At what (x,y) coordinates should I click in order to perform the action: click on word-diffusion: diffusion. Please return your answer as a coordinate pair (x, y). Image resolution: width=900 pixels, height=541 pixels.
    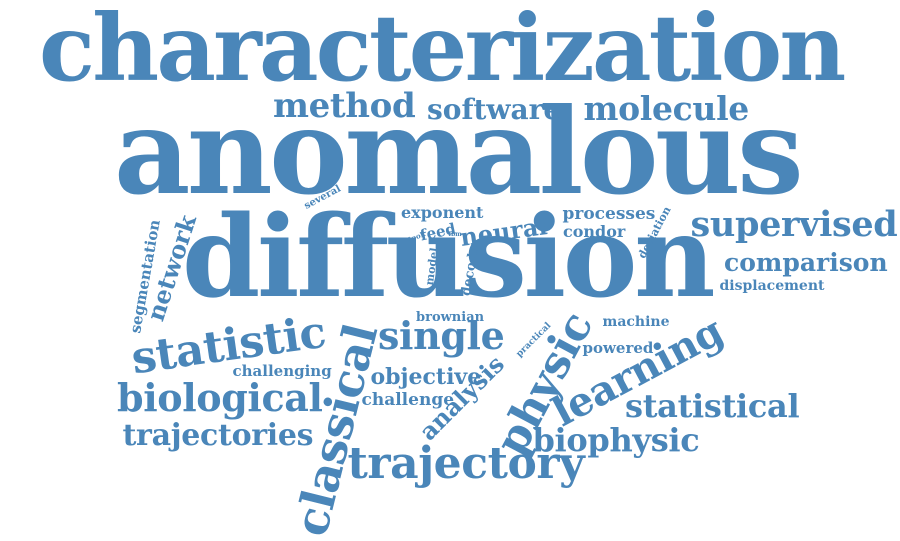
    Looking at the image, I should click on (449, 257).